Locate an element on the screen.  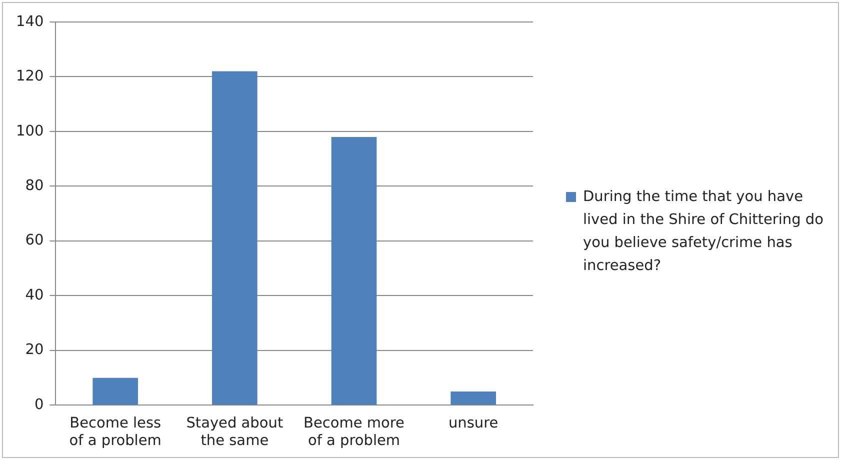
legend-label: During the time that you have lived in the Shire of Chittering do you believe safety/crime has increased? is located at coordinates (703, 232).